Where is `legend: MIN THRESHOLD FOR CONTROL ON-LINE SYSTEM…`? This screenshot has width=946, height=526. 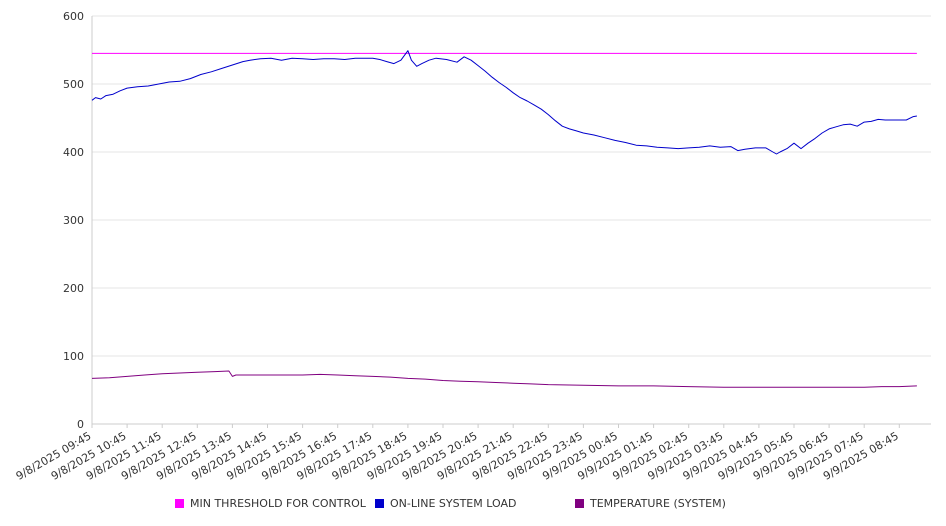 legend: MIN THRESHOLD FOR CONTROL ON-LINE SYSTEM… is located at coordinates (473, 506).